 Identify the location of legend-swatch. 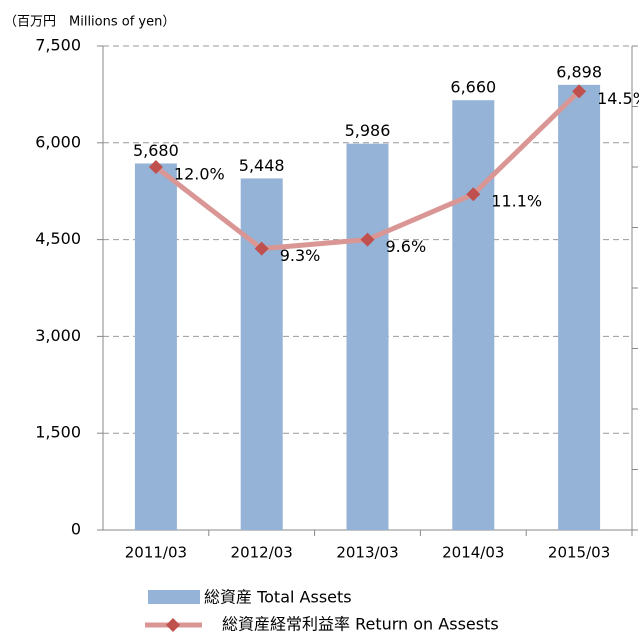
(174, 597).